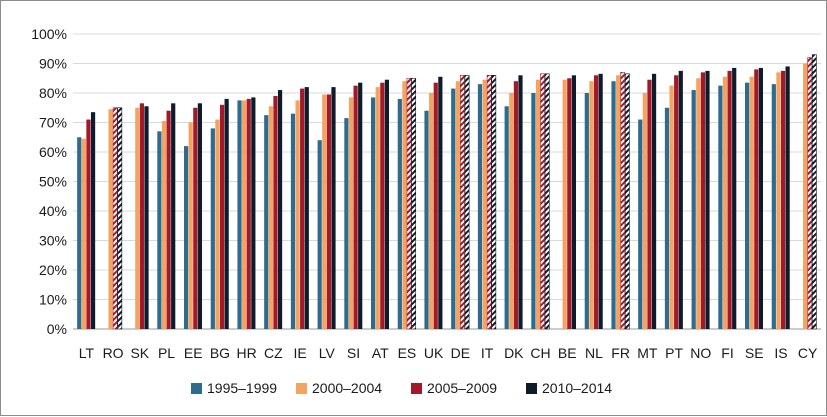 This screenshot has height=417, width=827. What do you see at coordinates (487, 353) in the screenshot?
I see `x-tick-label: IT` at bounding box center [487, 353].